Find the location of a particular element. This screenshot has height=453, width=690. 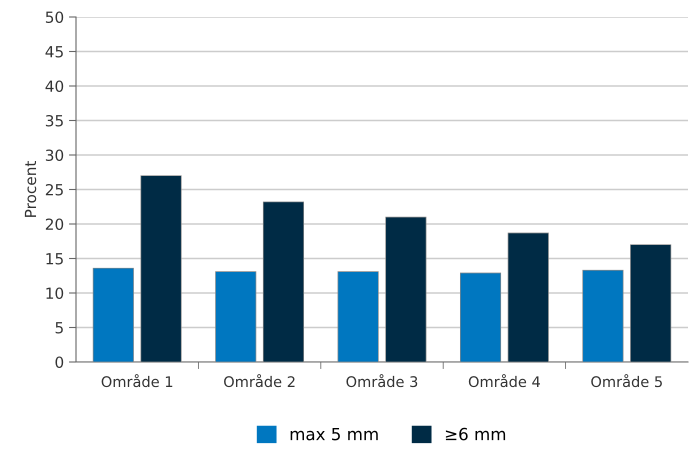

y-tick-label: 35 is located at coordinates (54, 120).